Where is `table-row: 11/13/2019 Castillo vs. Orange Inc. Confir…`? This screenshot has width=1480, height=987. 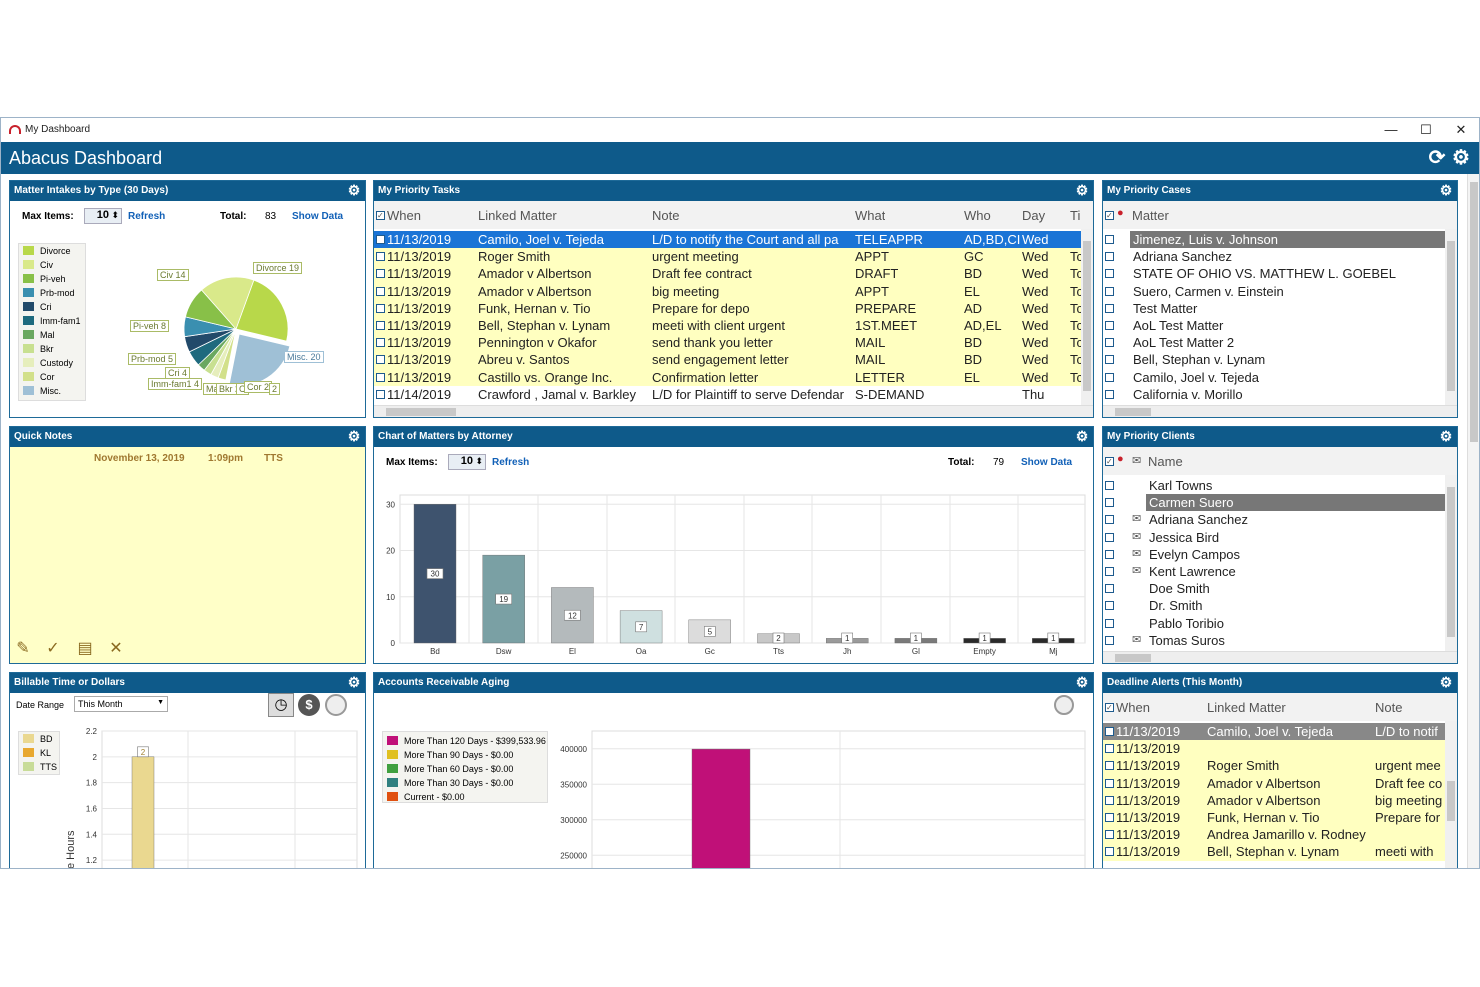 table-row: 11/13/2019 Castillo vs. Orange Inc. Confir… is located at coordinates (728, 377).